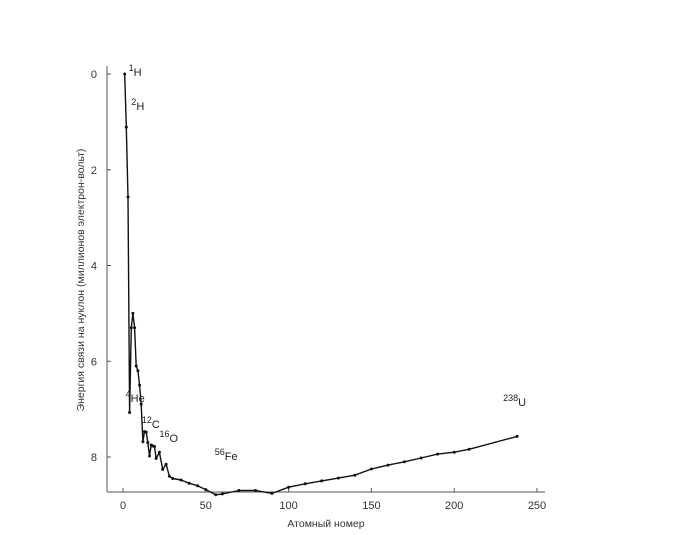 The height and width of the screenshot is (535, 700). I want to click on element-symbol: O, so click(174, 439).